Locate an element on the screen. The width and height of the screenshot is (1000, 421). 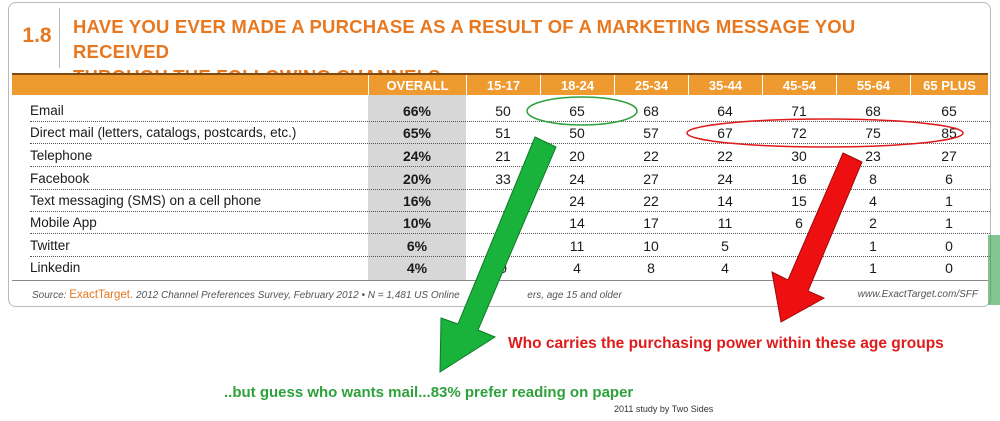
col-header-overall: OVERALL is located at coordinates (417, 85).